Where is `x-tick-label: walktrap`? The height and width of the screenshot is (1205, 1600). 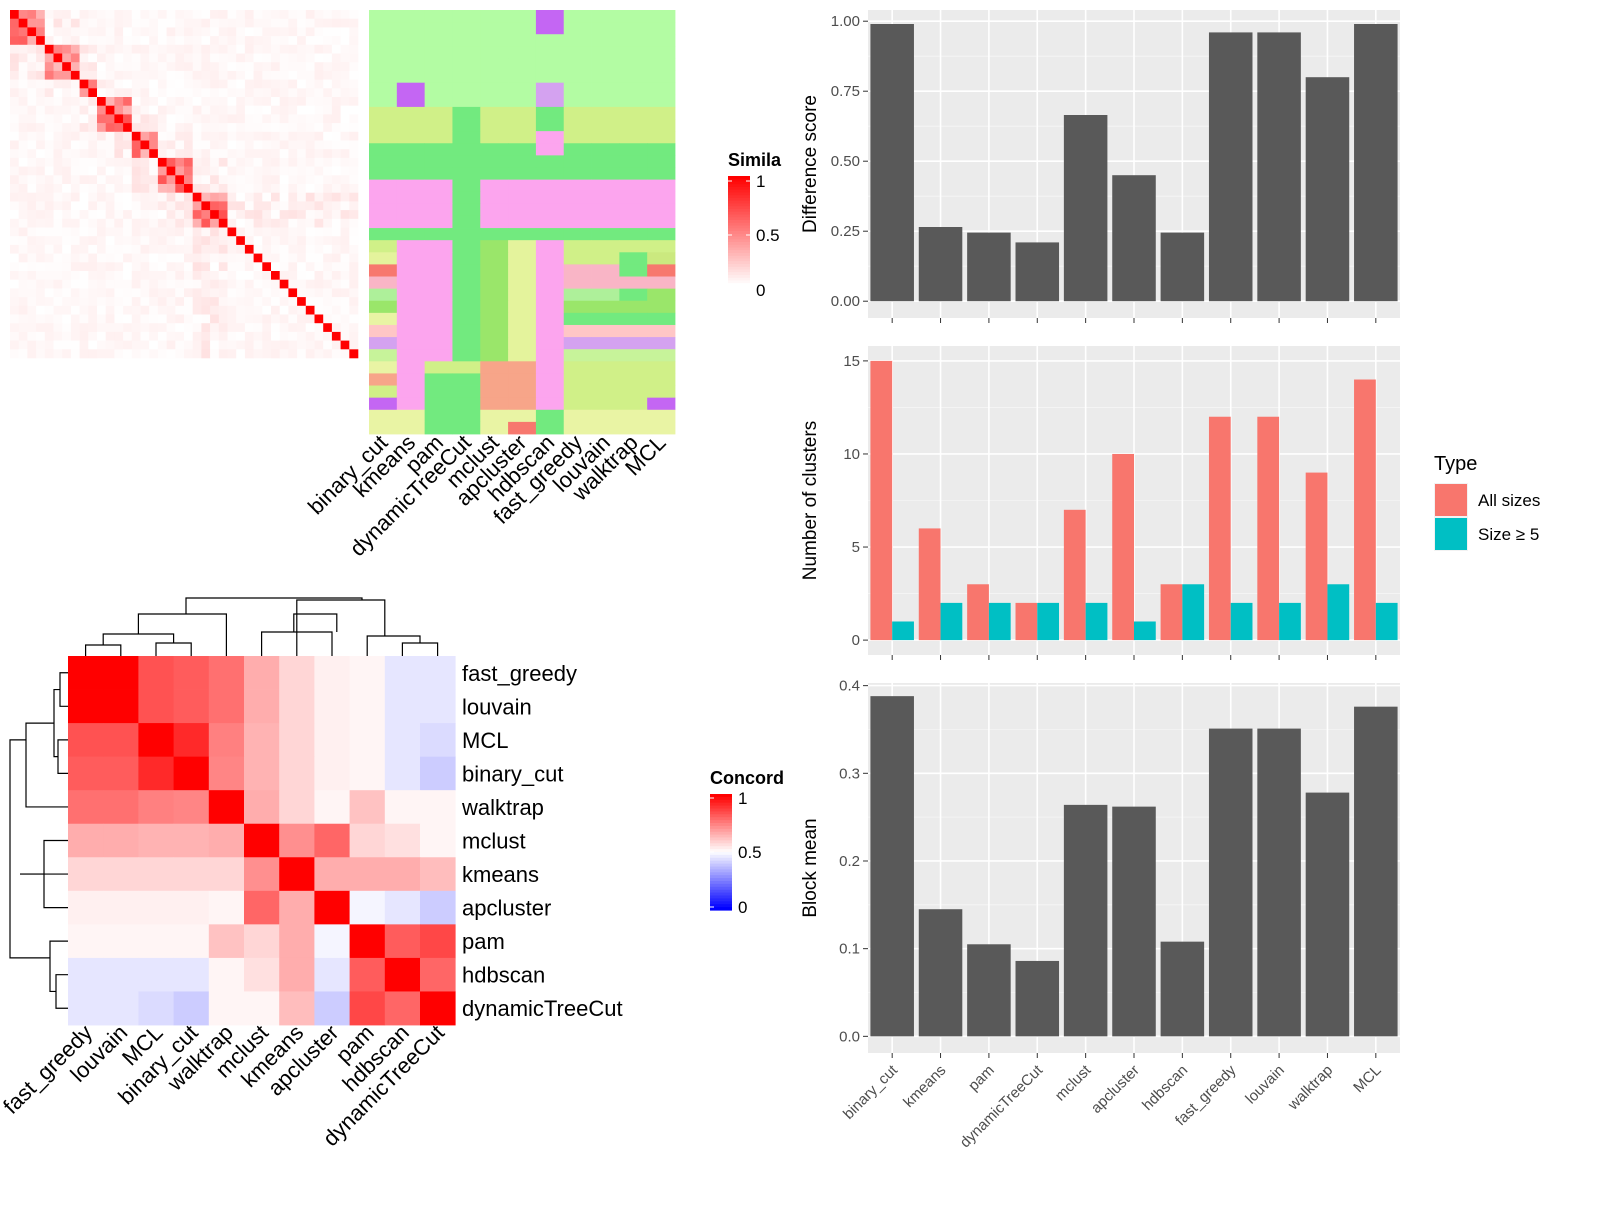
x-tick-label: walktrap is located at coordinates (1310, 1088).